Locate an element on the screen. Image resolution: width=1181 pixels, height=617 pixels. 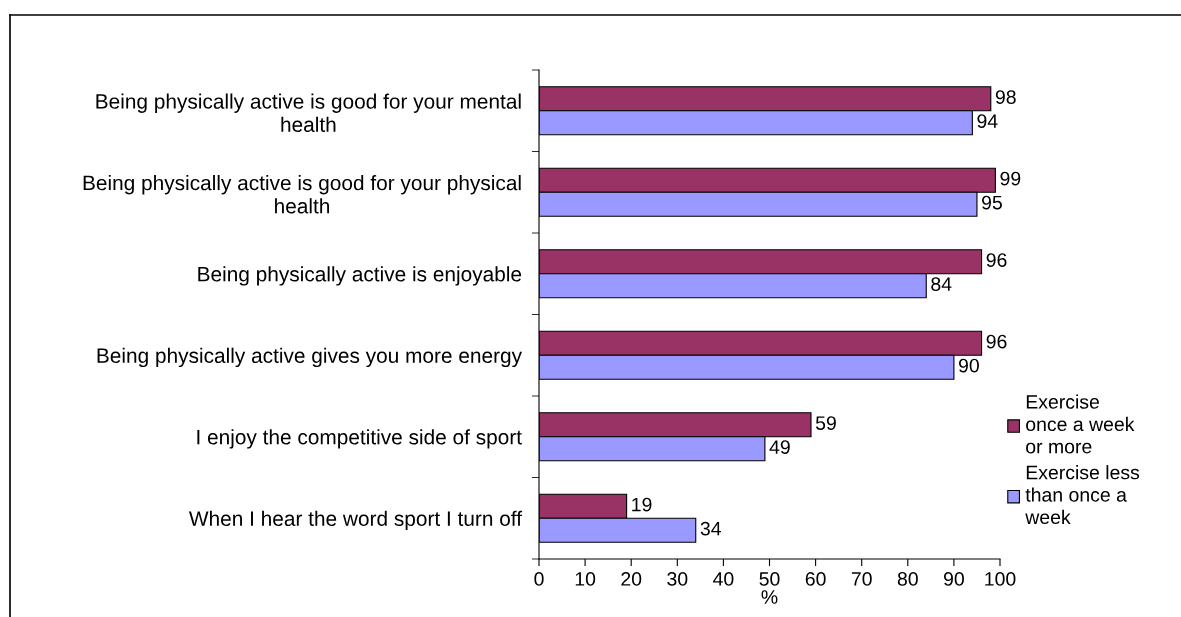
legend-label: Exercise once a week or more is located at coordinates (1080, 424).